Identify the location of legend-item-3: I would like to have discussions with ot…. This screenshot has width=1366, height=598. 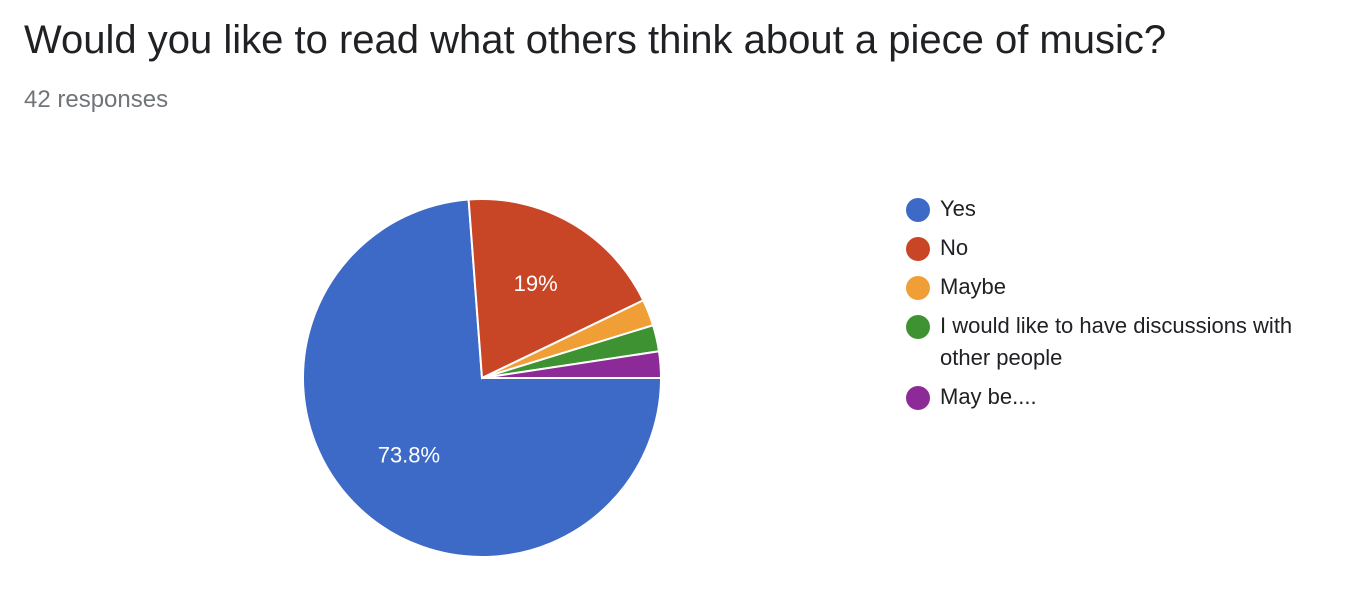
(1126, 343).